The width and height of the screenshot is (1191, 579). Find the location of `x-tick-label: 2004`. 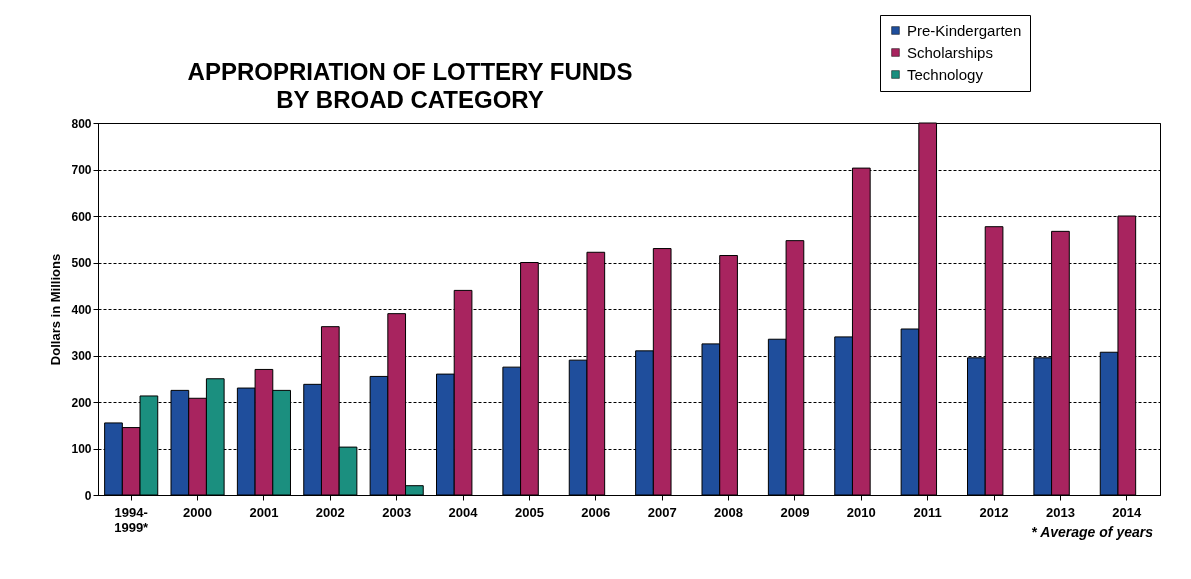

x-tick-label: 2004 is located at coordinates (463, 512).